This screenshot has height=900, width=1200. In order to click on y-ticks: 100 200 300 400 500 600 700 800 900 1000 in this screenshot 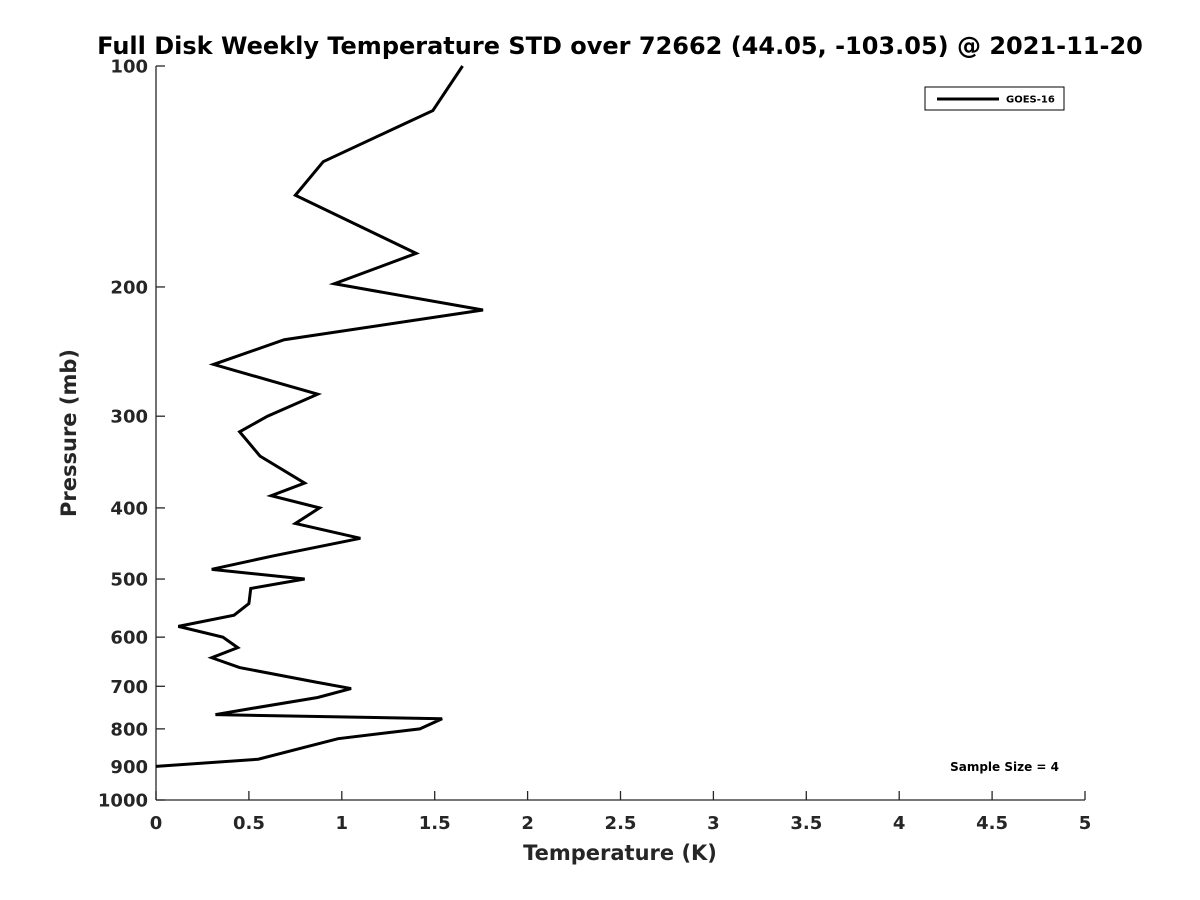, I will do `click(131, 434)`.